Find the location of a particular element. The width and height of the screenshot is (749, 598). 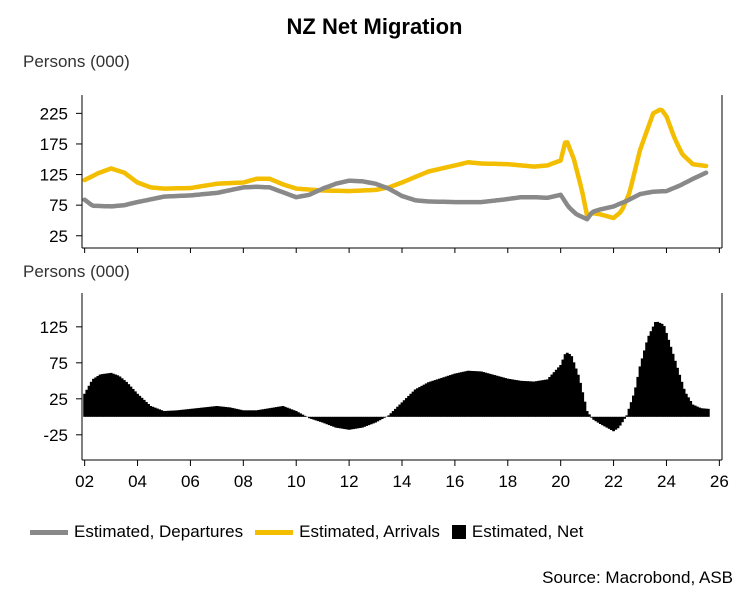

legend-item-departures: Estimated, Departures is located at coordinates (136, 532).